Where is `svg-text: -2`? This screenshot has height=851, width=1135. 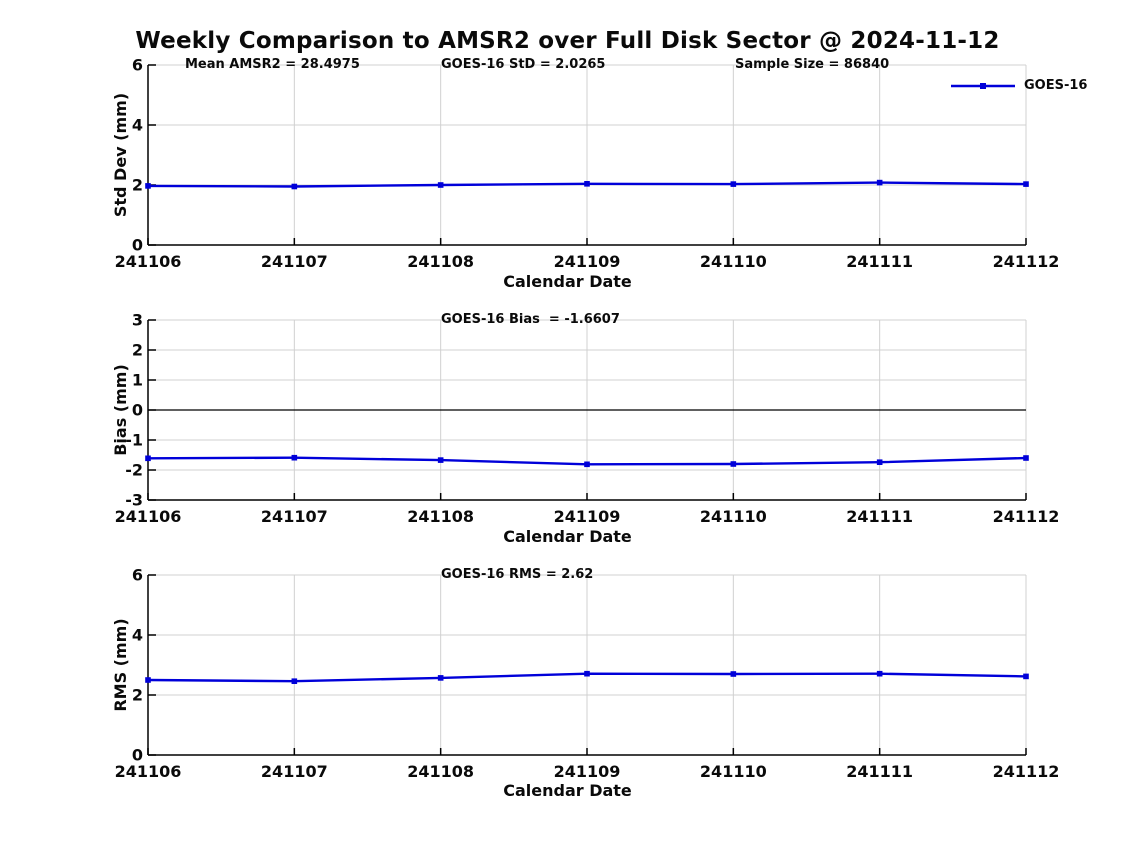
svg-text: -2 is located at coordinates (134, 470).